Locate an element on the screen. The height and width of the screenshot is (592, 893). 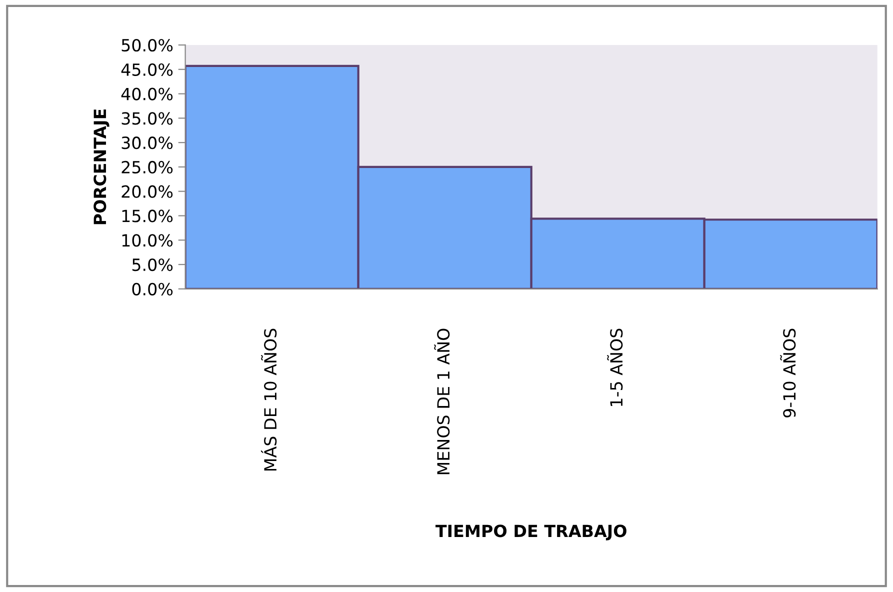
y-tick-label: 40.0% is located at coordinates (147, 94).